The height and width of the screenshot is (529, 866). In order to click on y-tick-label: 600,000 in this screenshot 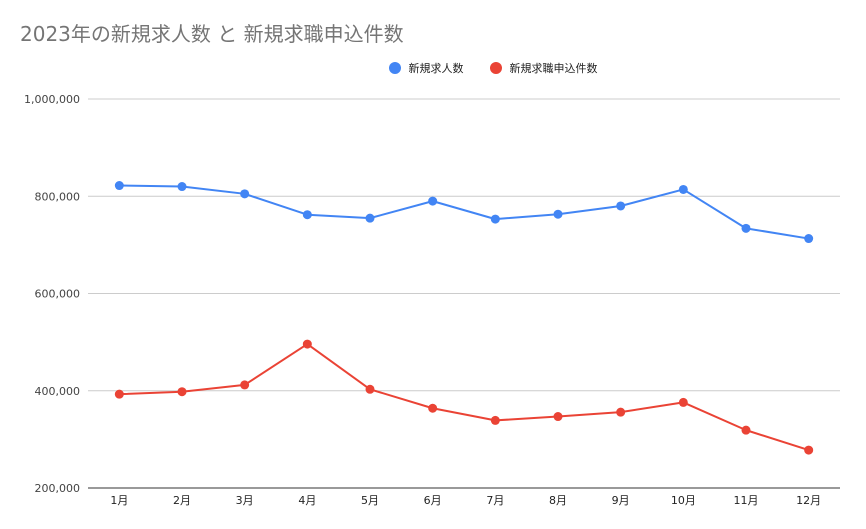, I will do `click(58, 294)`.